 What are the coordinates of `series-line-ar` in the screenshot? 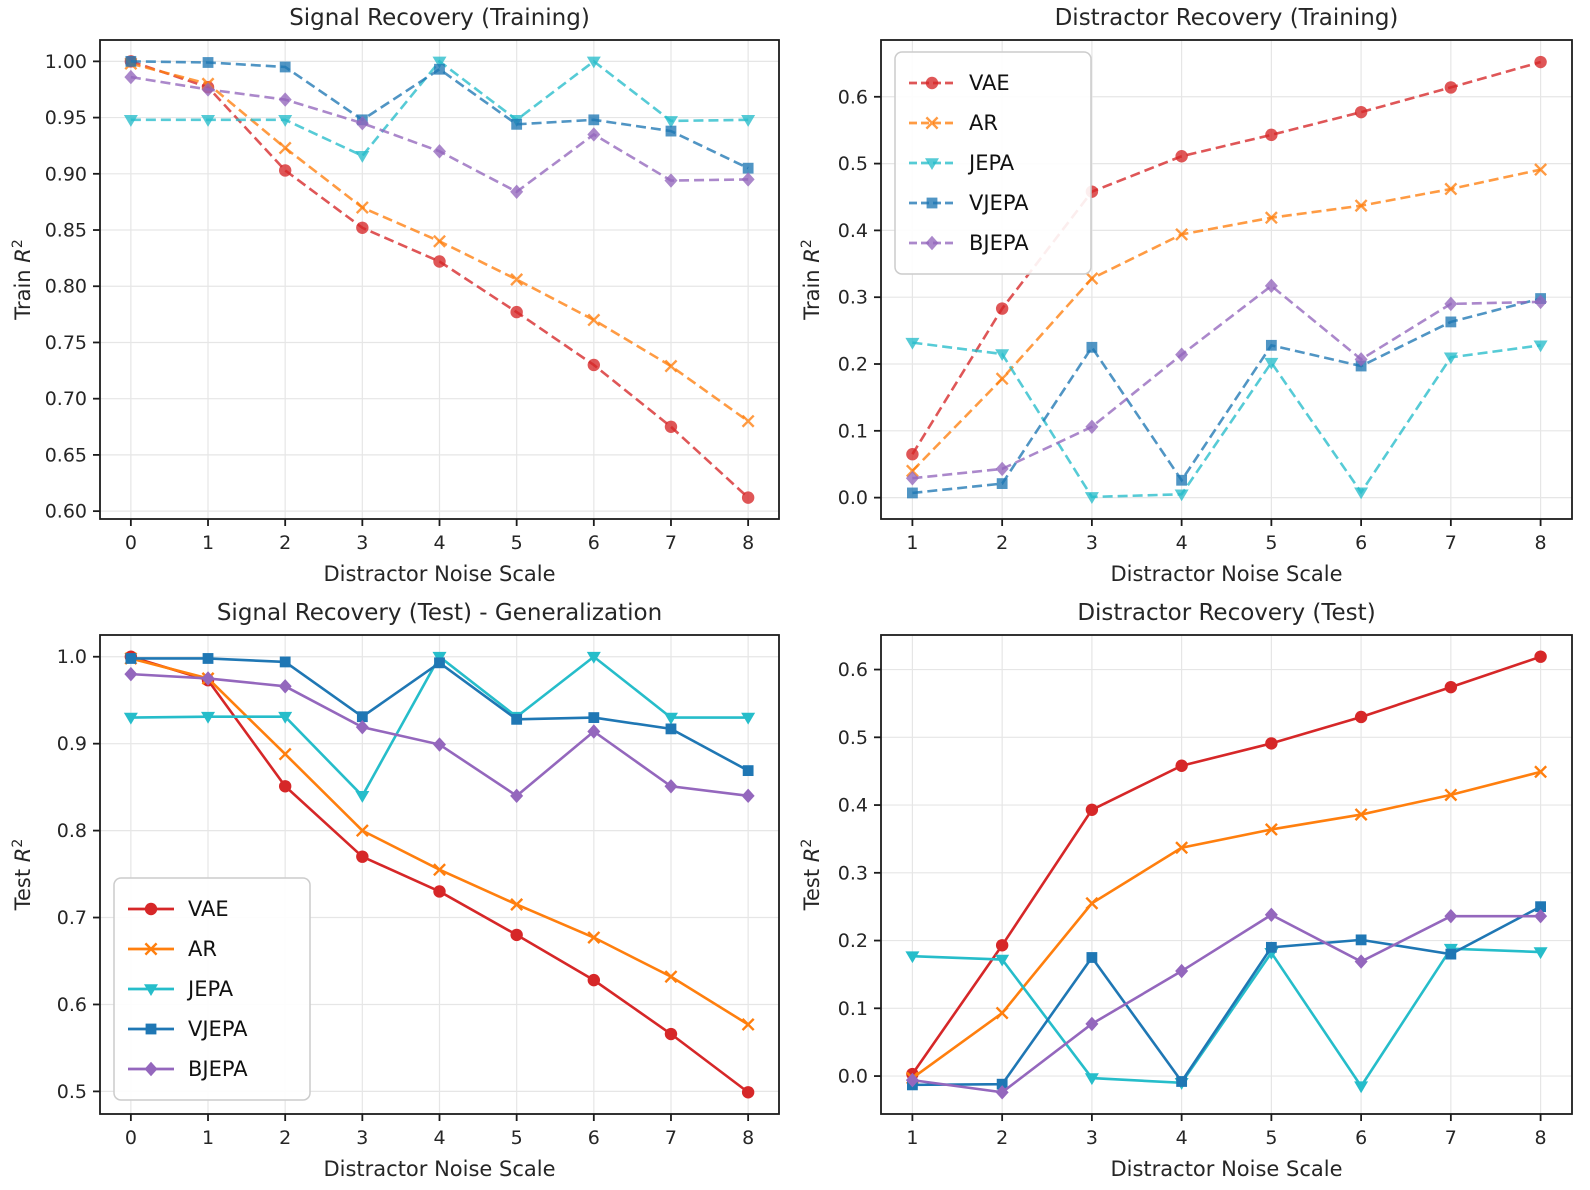 It's located at (1226, 925).